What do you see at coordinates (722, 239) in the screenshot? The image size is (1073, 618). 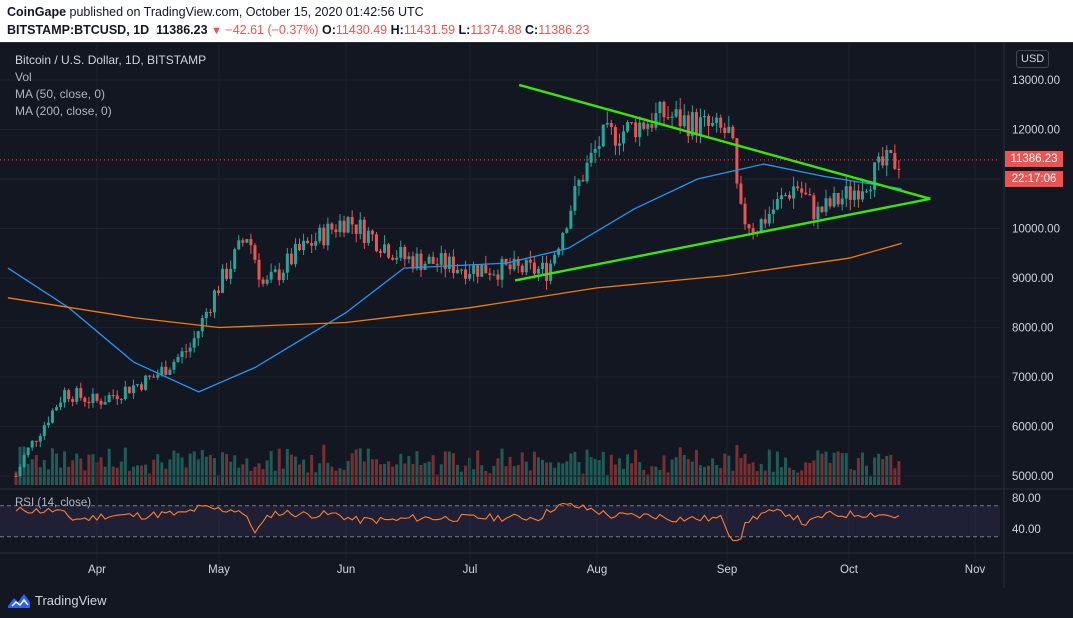 I see `triangle-lower-trendline` at bounding box center [722, 239].